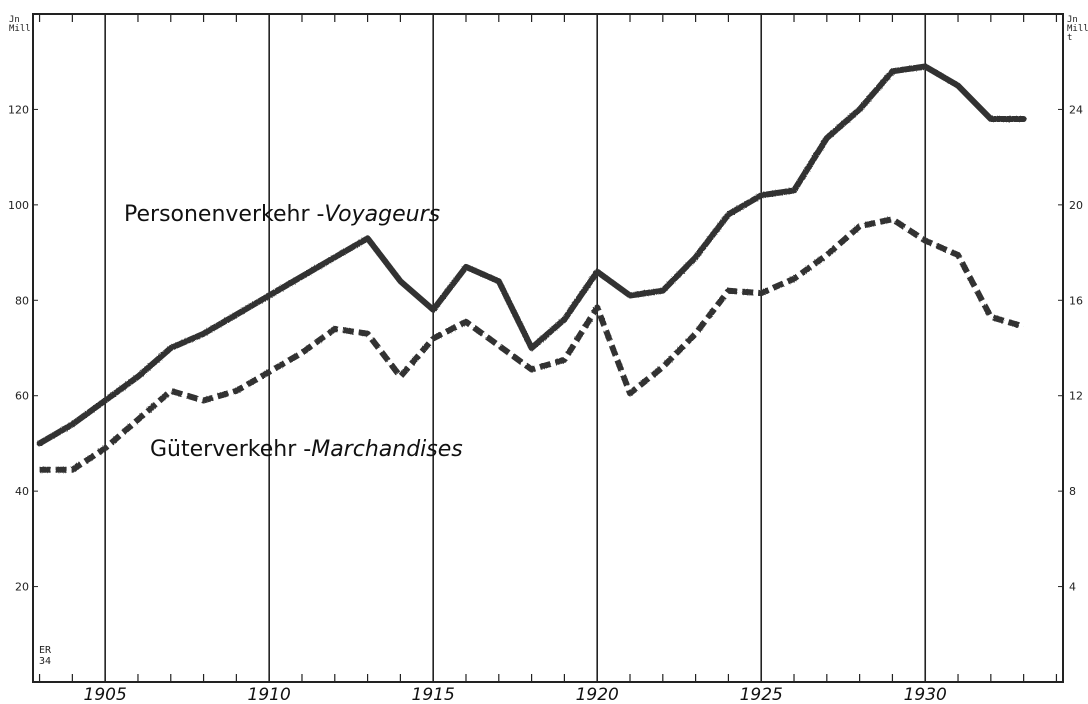 Image resolution: width=1088 pixels, height=704 pixels. I want to click on series-label-passenger-fr: Voyageurs, so click(382, 214).